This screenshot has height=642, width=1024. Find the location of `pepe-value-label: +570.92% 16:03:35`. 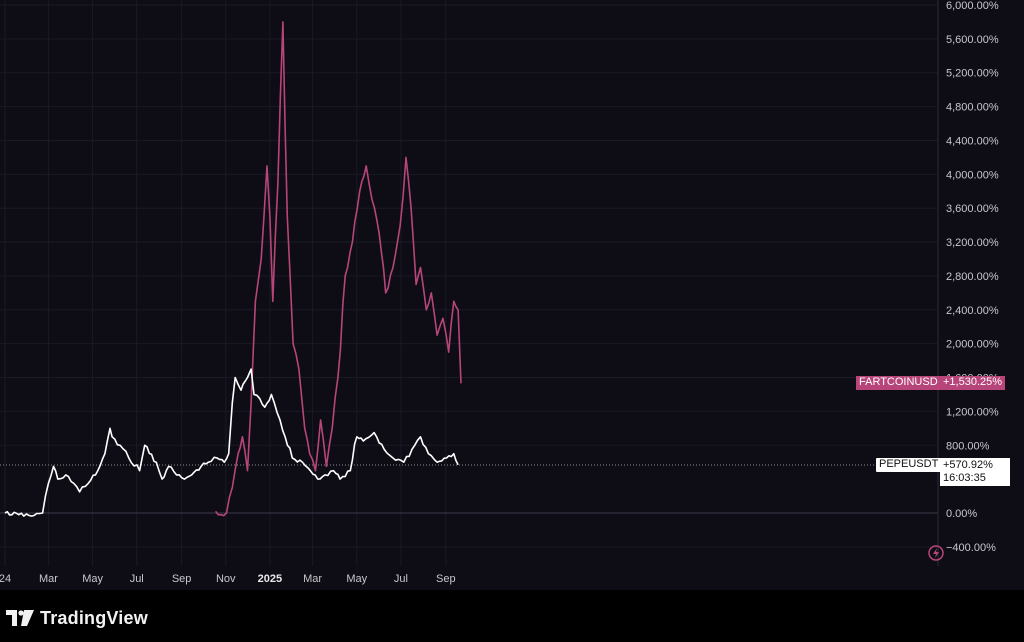

pepe-value-label: +570.92% 16:03:35 is located at coordinates (975, 472).